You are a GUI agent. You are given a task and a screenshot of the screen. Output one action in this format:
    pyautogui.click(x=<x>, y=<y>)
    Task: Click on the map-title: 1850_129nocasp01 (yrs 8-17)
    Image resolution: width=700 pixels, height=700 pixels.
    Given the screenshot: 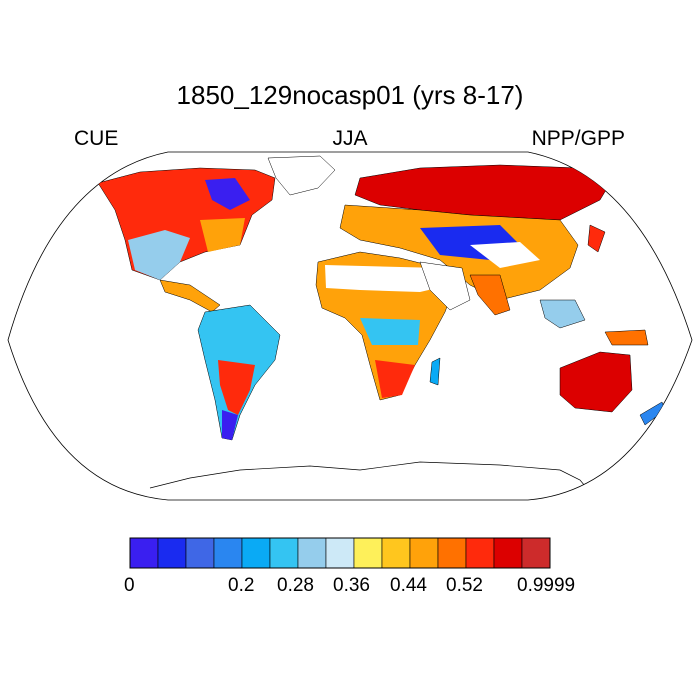 What is the action you would take?
    pyautogui.click(x=350, y=95)
    